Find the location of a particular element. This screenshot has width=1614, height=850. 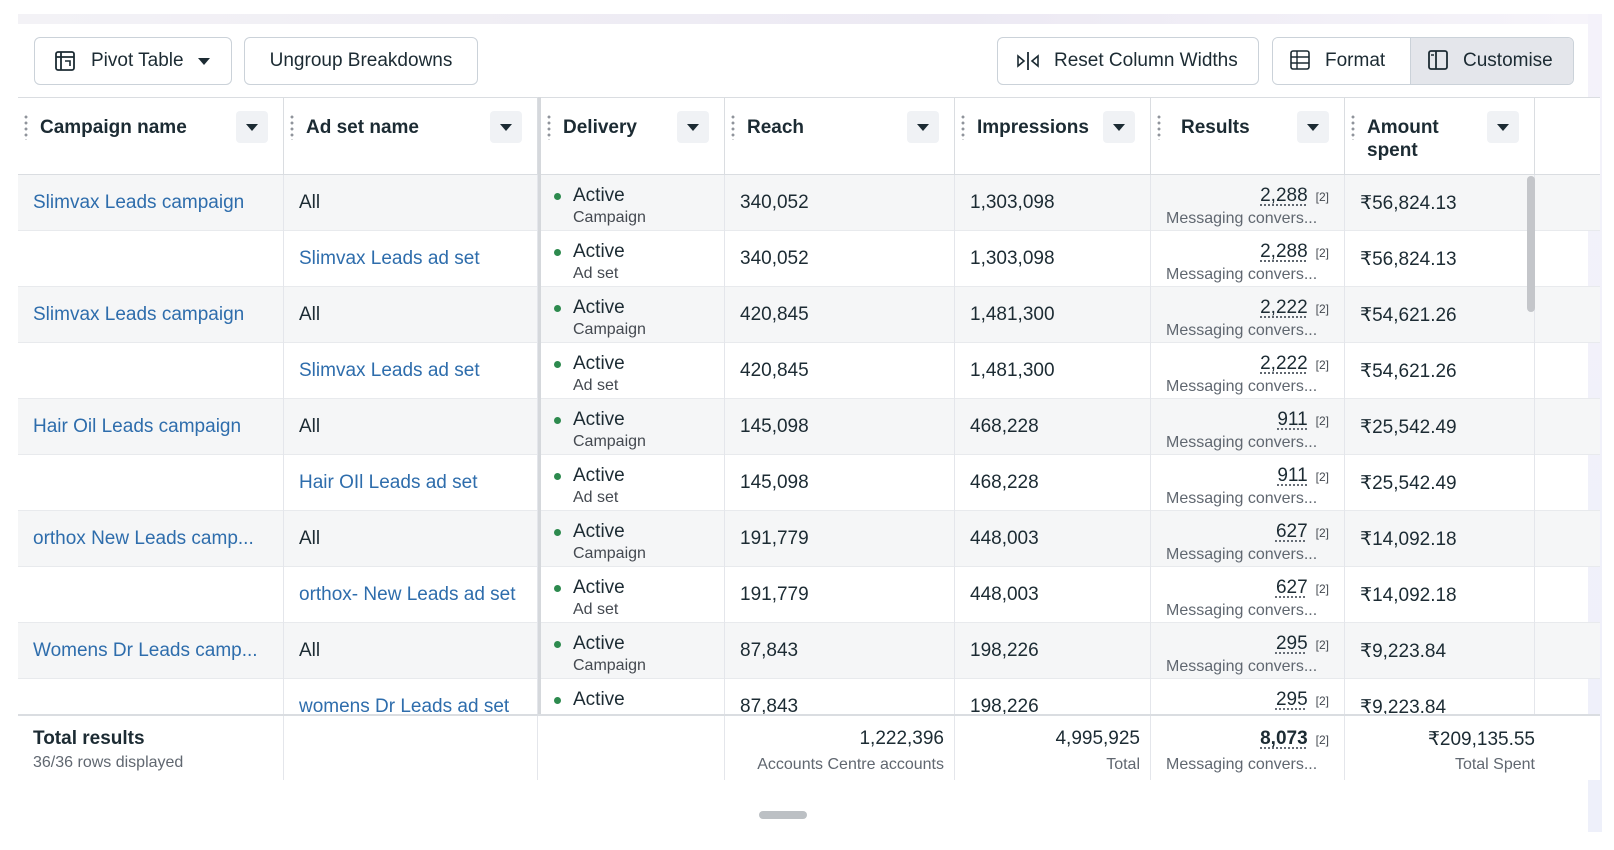

cell-spent: ₹54,621.26 is located at coordinates (1440, 371).